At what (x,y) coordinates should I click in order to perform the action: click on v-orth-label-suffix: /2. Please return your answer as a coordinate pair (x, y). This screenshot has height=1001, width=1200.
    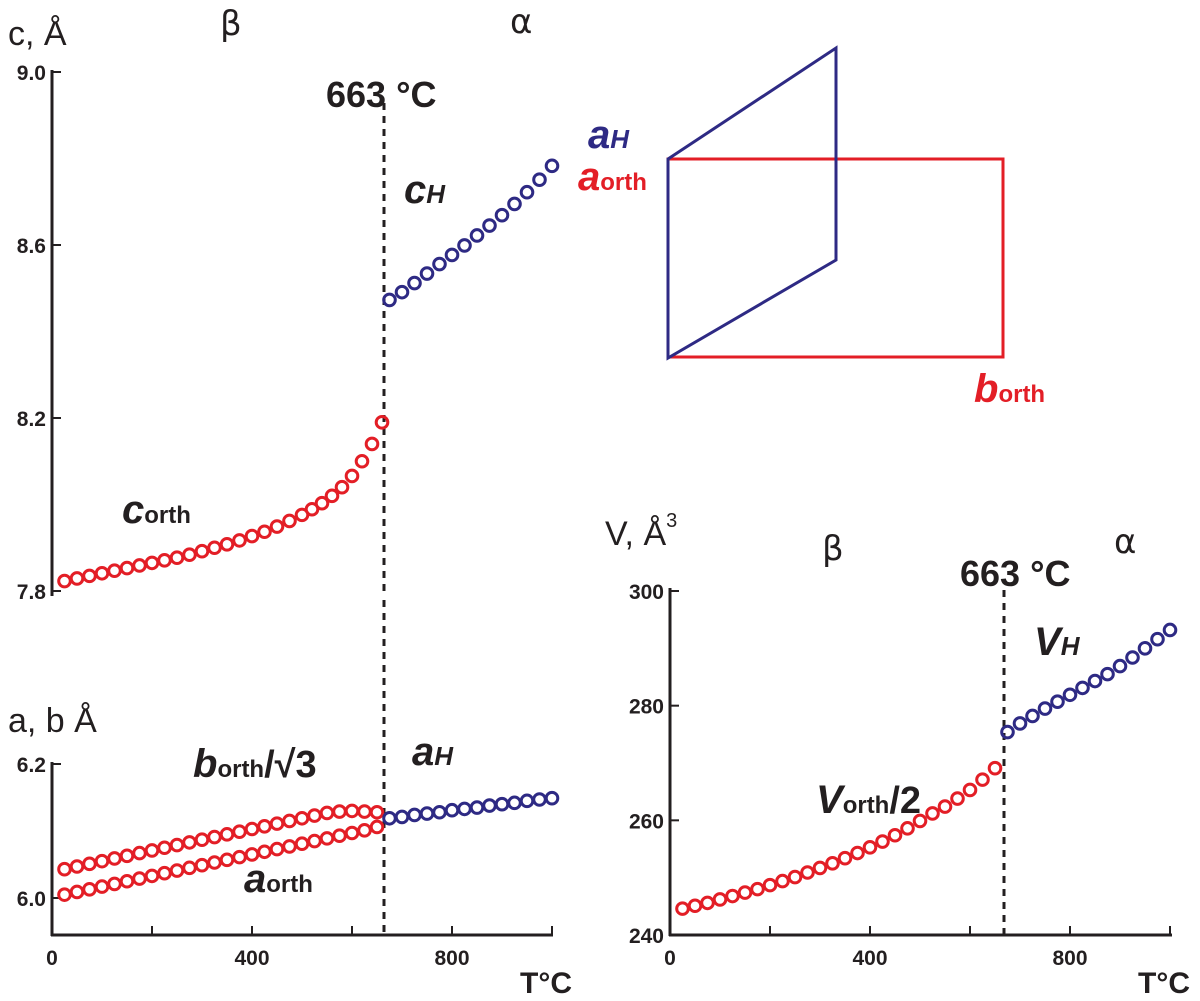
    Looking at the image, I should click on (905, 801).